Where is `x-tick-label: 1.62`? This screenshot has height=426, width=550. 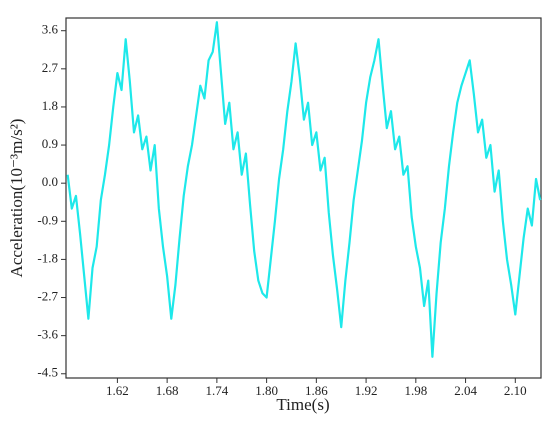 x-tick-label: 1.62 is located at coordinates (117, 390).